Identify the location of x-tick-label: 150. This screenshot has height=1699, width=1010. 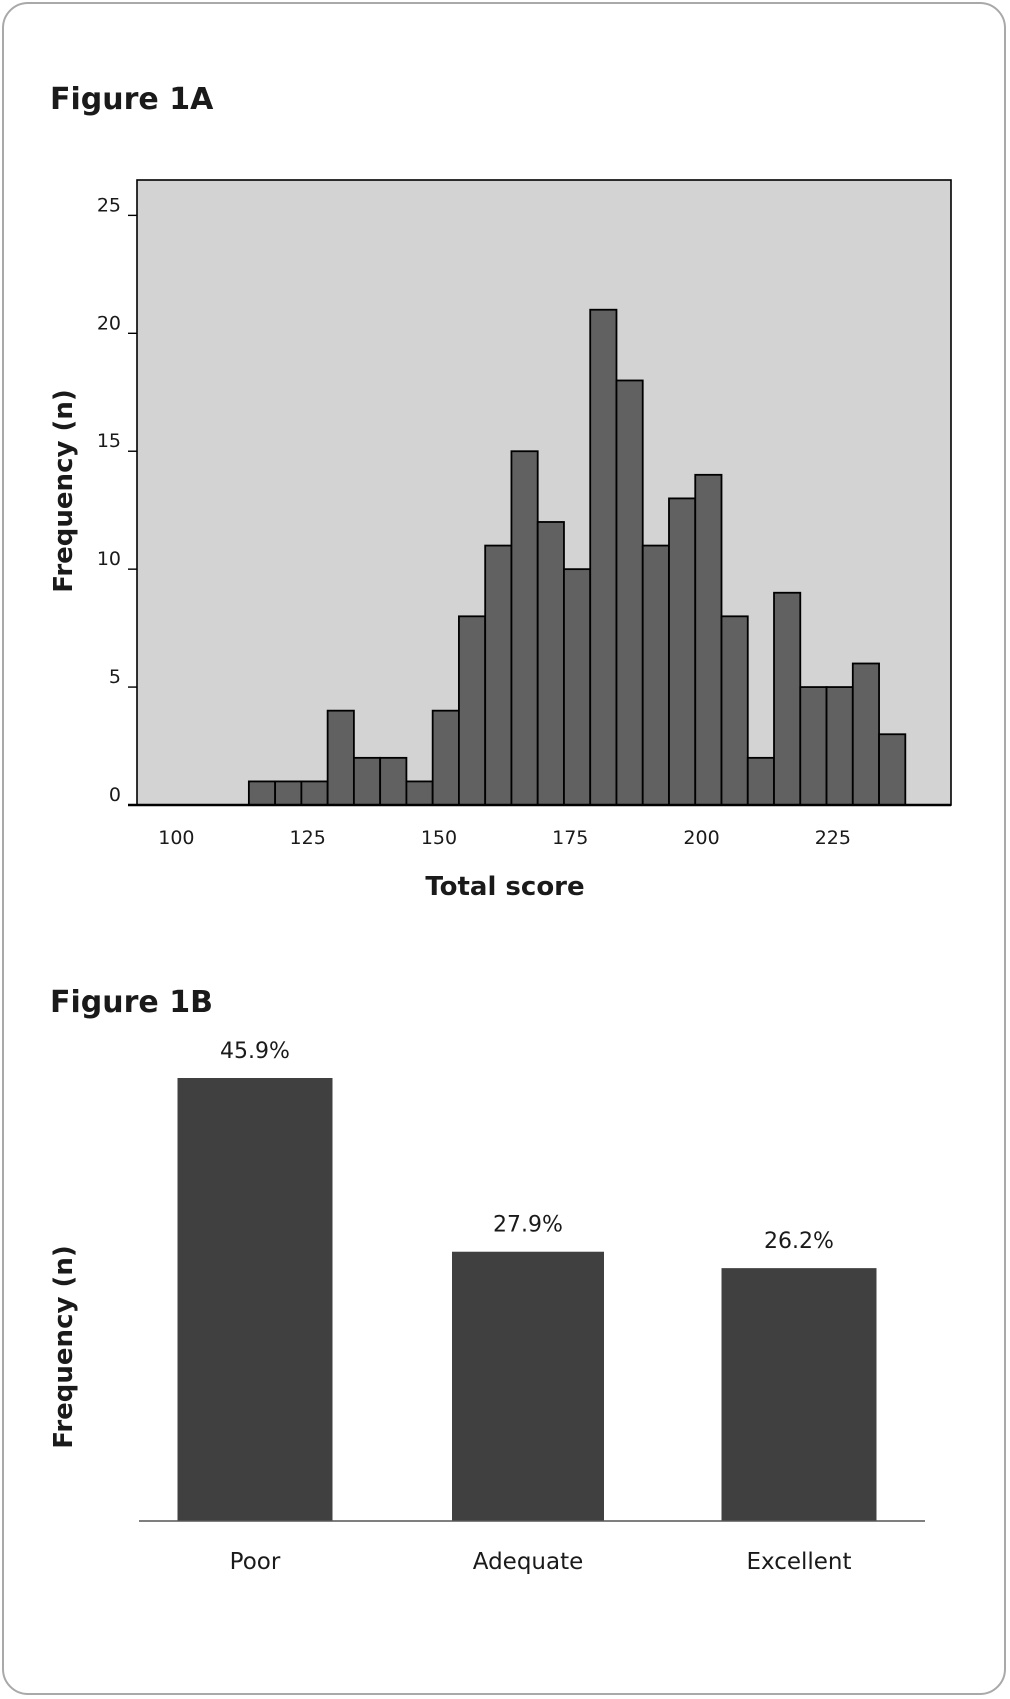
(439, 838).